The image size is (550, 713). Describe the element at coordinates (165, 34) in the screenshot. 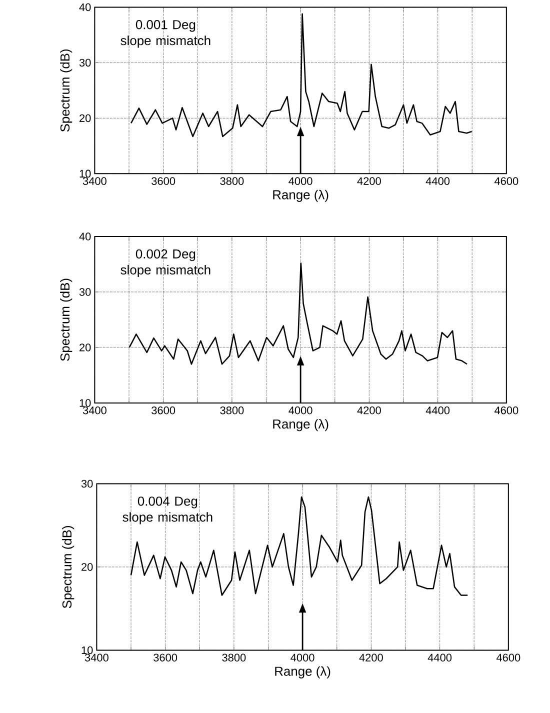

I see `annotation: 0.001 Deg slope mismatch` at that location.